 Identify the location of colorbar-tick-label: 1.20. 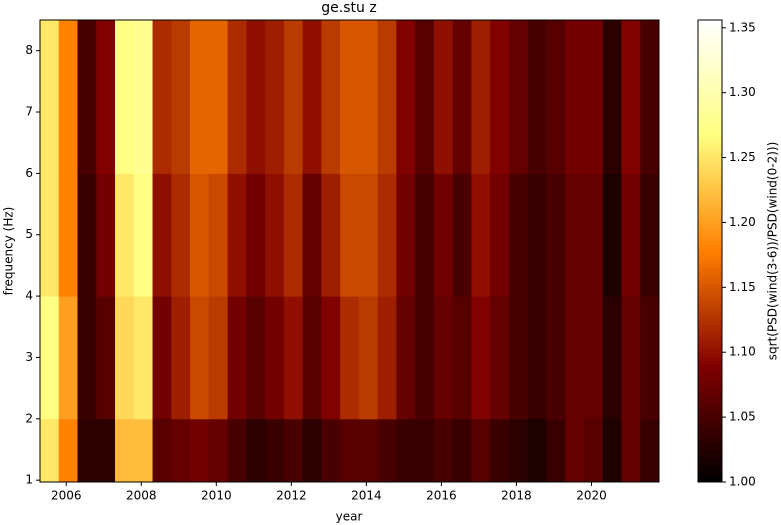
(742, 222).